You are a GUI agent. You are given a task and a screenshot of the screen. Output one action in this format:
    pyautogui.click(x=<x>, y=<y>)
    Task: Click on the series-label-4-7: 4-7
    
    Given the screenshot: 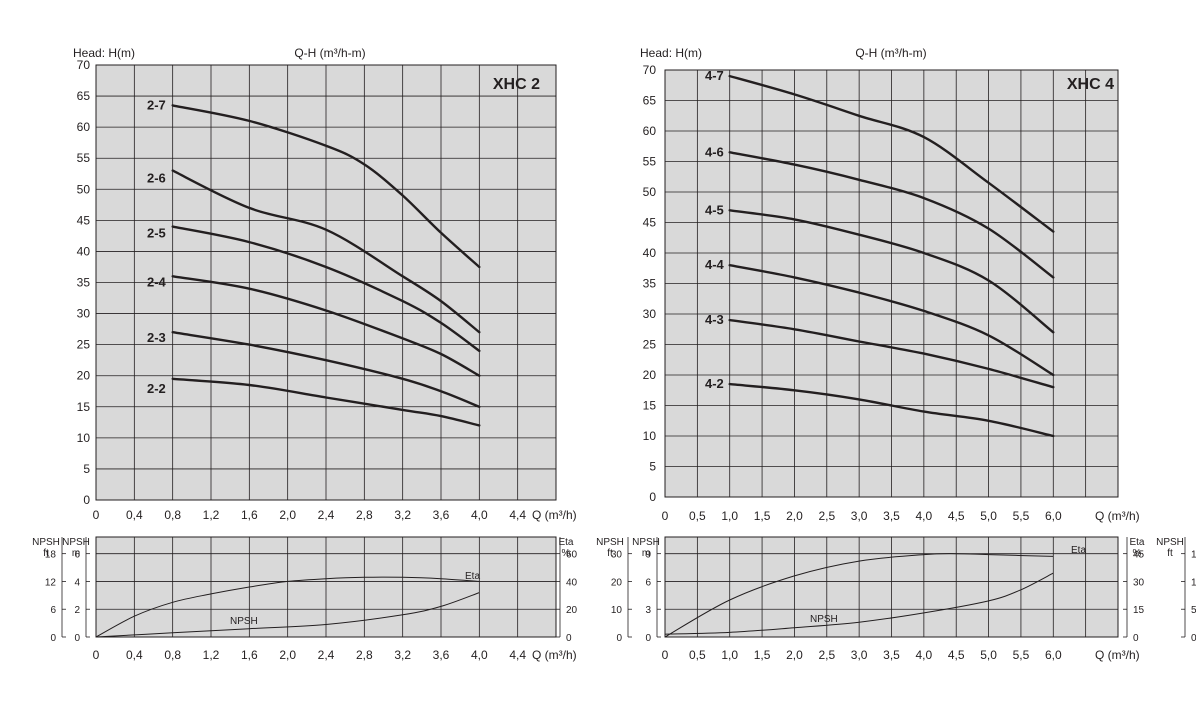 What is the action you would take?
    pyautogui.click(x=714, y=75)
    